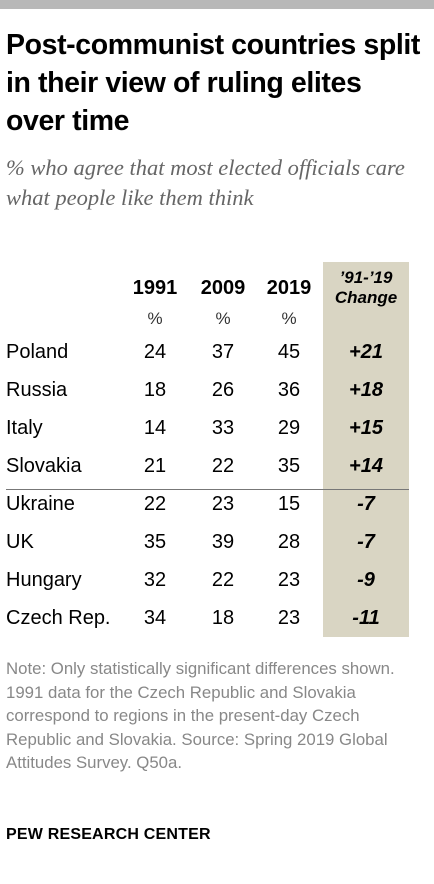 Image resolution: width=434 pixels, height=884 pixels. What do you see at coordinates (155, 428) in the screenshot?
I see `value-1991: 14` at bounding box center [155, 428].